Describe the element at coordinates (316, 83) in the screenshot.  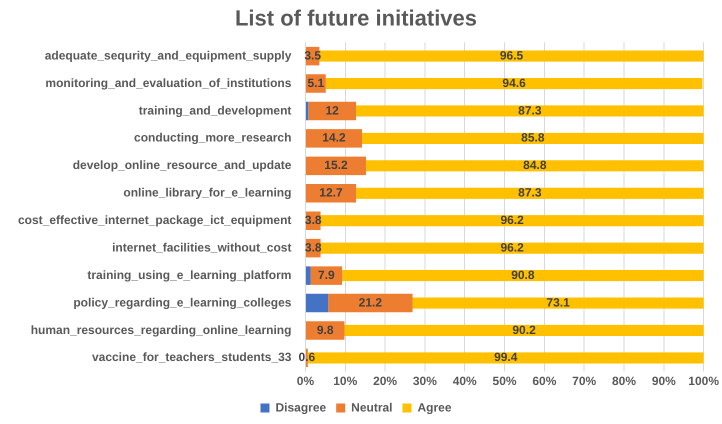
I see `data-label: 5.1` at that location.